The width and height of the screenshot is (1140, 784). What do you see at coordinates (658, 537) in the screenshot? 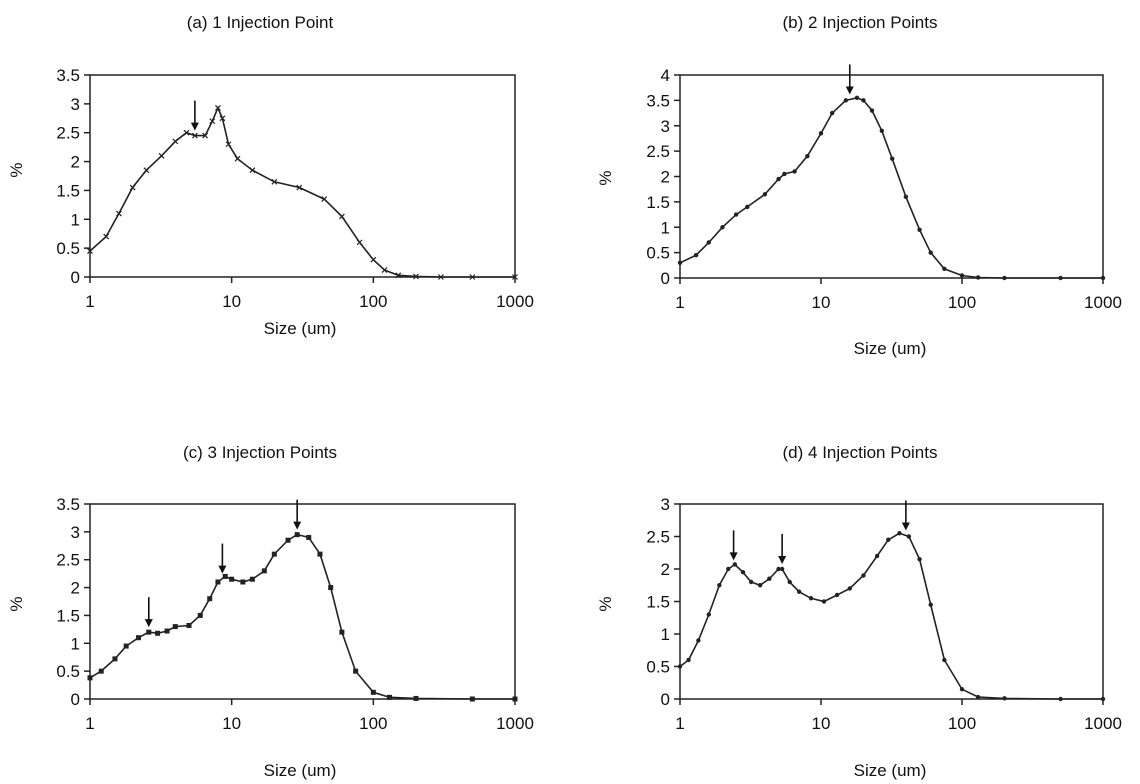
I see `y-tick-label-d: 2.5` at bounding box center [658, 537].